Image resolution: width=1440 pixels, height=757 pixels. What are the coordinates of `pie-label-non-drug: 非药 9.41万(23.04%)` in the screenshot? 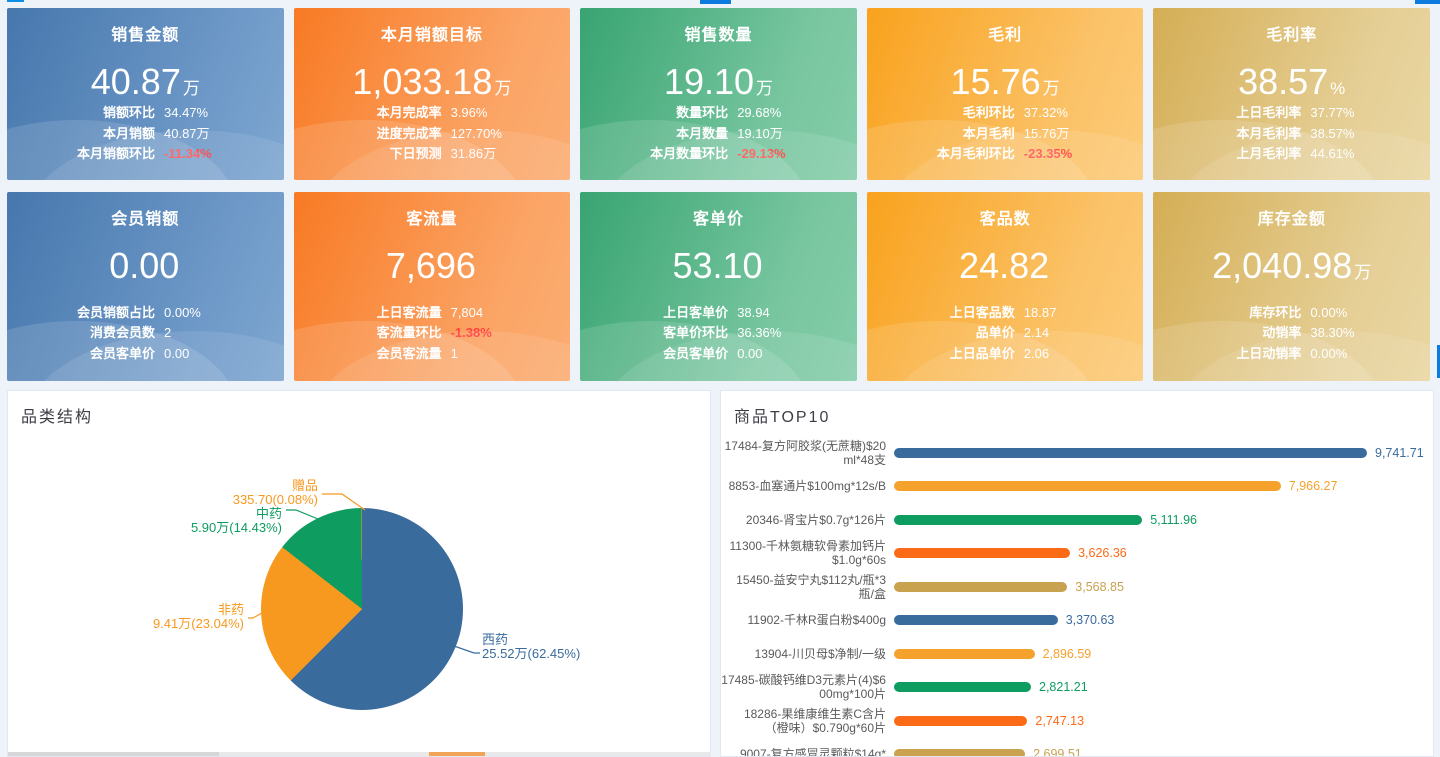 It's located at (198, 616).